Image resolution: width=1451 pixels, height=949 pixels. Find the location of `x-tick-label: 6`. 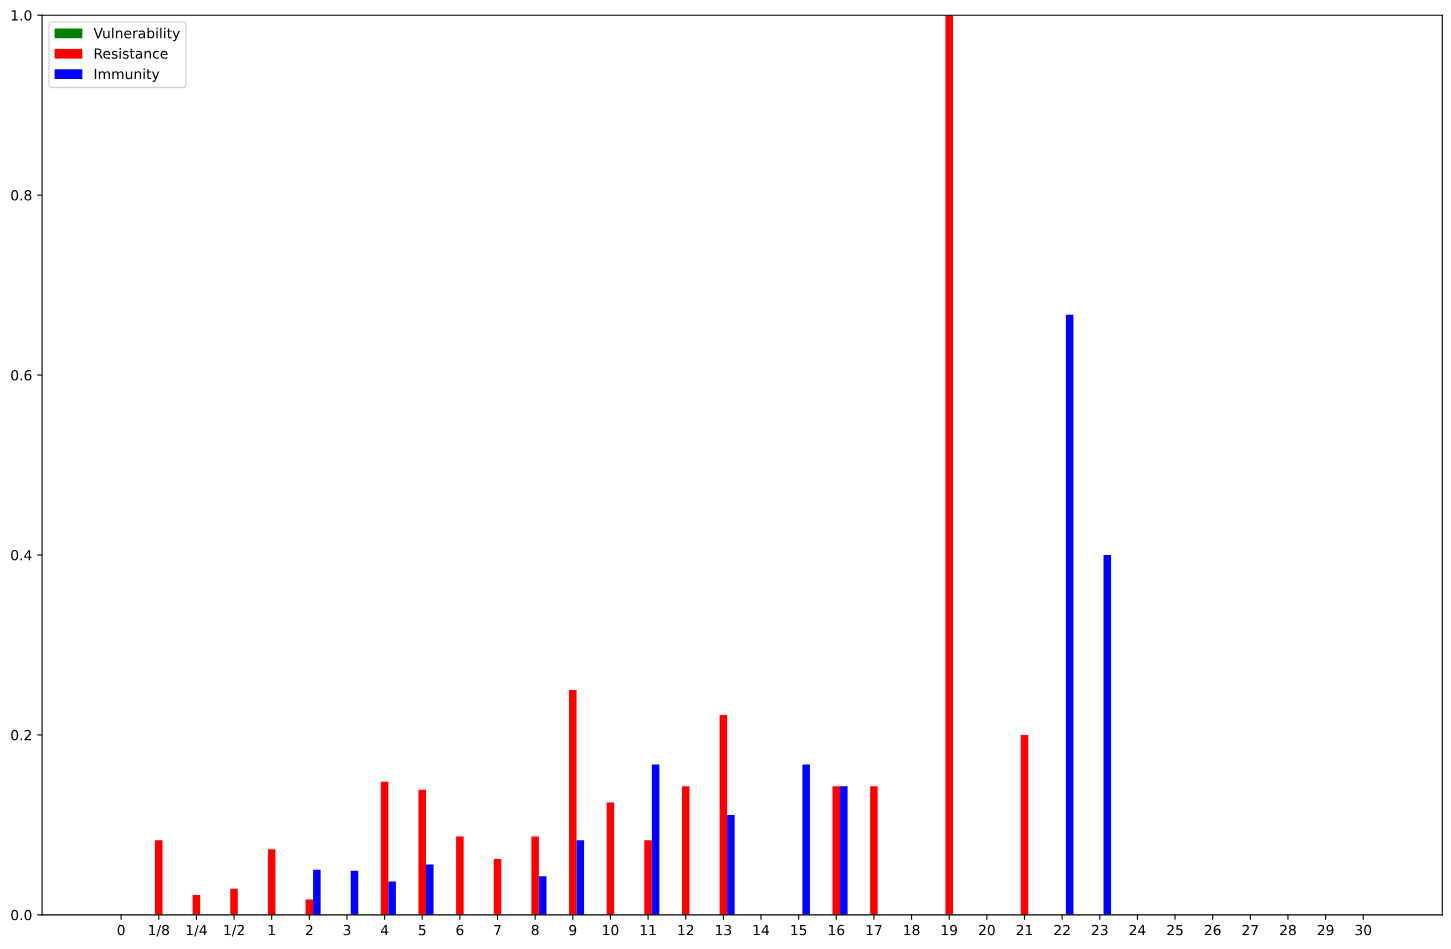

x-tick-label: 6 is located at coordinates (460, 930).